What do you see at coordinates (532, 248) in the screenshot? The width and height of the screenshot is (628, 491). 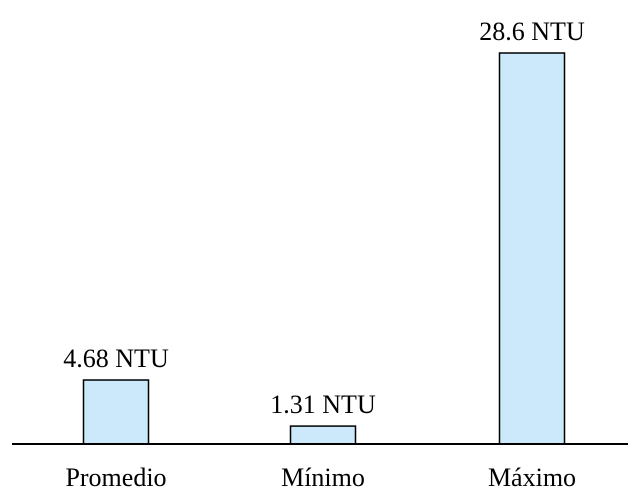 I see `bar-maximo` at bounding box center [532, 248].